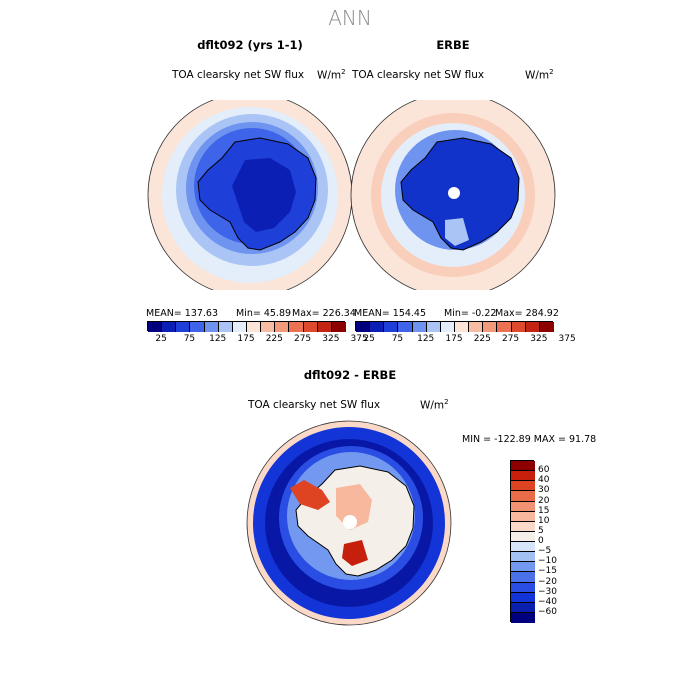  I want to click on panel2-map, so click(453, 195).